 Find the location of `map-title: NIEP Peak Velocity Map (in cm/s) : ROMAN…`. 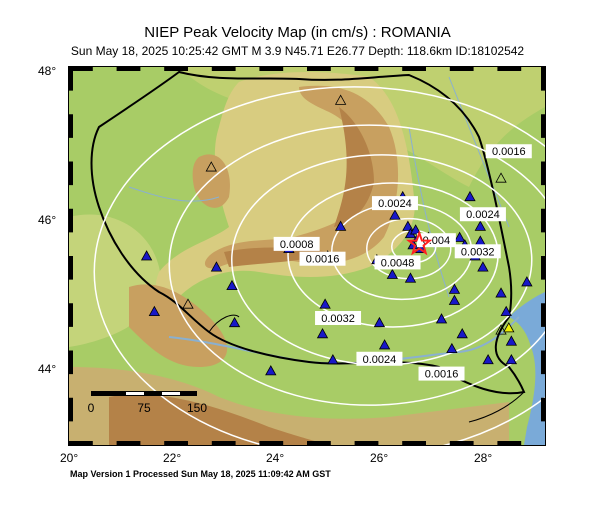

map-title: NIEP Peak Velocity Map (in cm/s) : ROMAN… is located at coordinates (297, 32).